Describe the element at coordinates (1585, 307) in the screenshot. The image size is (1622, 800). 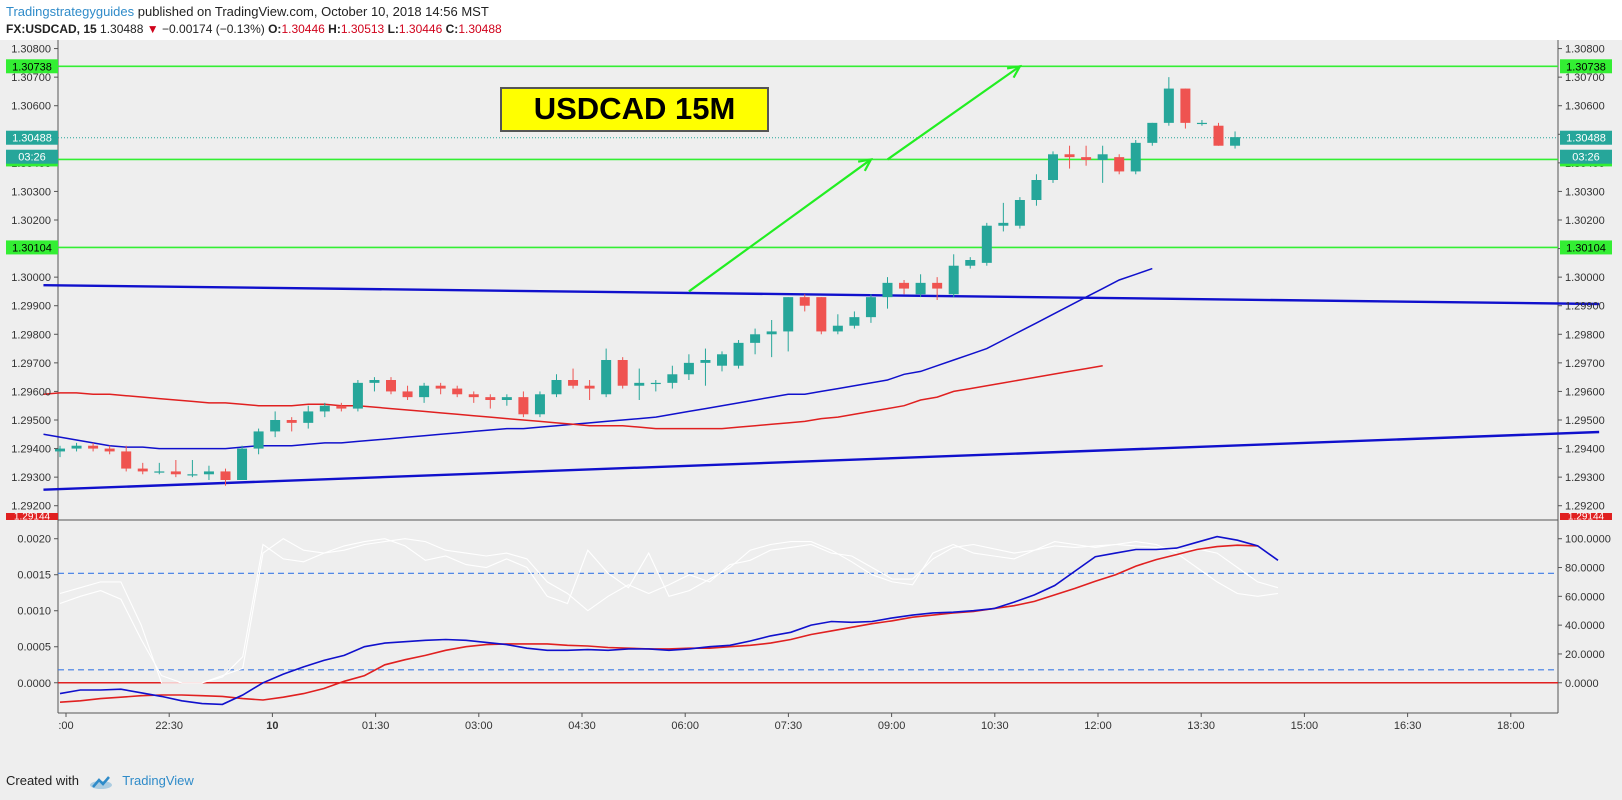
I see `price-tick-label-right: 1.29900` at that location.